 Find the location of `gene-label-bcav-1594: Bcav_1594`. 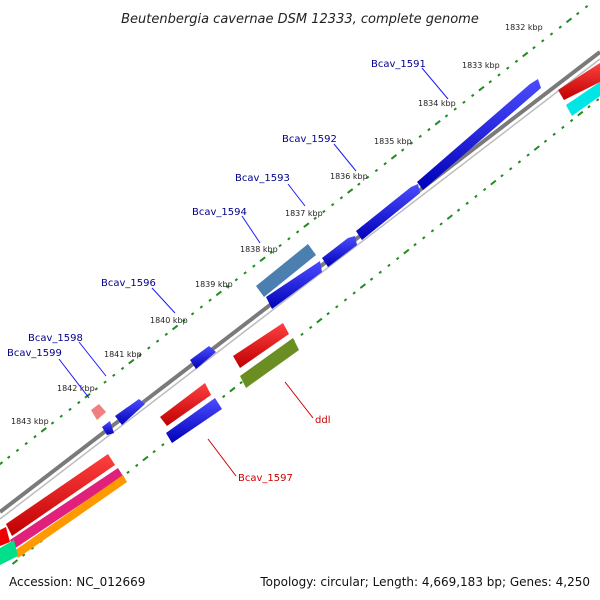

gene-label-bcav-1594: Bcav_1594 is located at coordinates (219, 212).